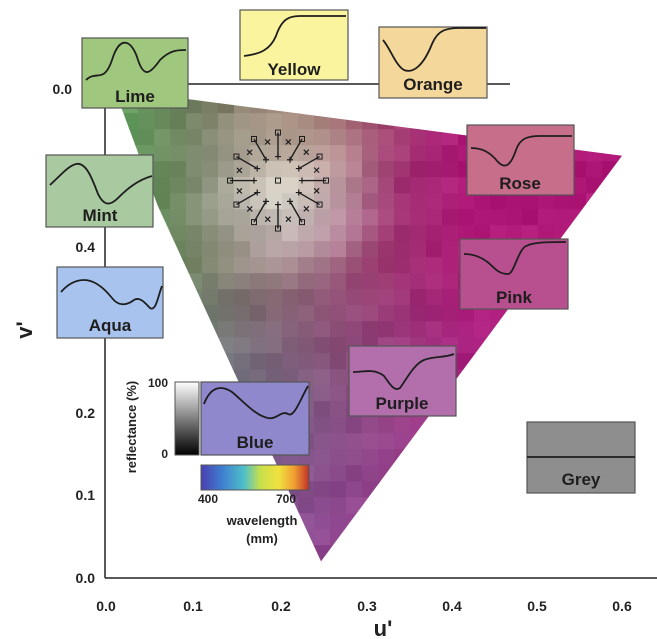  Describe the element at coordinates (383, 627) in the screenshot. I see `x-axis-title: u'` at that location.